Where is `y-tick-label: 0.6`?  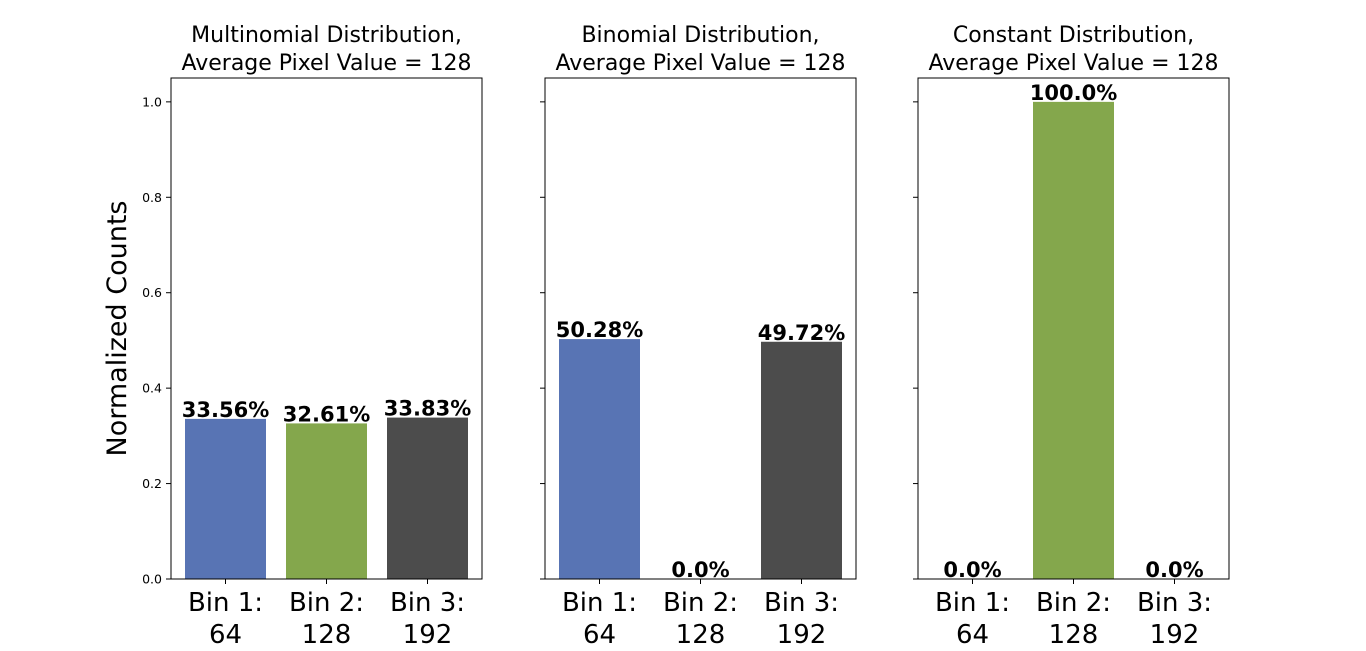 y-tick-label: 0.6 is located at coordinates (152, 292).